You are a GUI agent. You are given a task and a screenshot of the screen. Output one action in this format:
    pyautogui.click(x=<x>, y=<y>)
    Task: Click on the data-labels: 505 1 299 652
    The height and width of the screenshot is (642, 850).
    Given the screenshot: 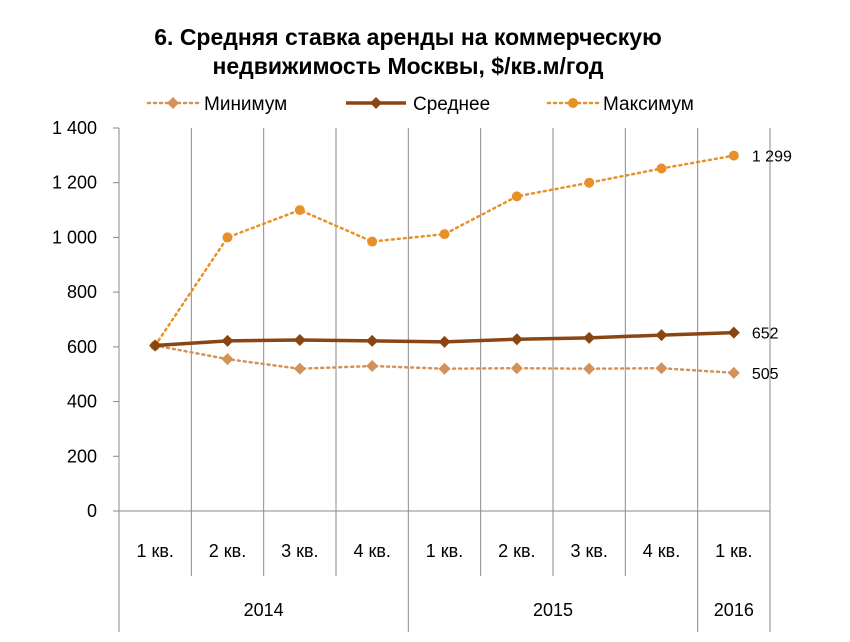 What is the action you would take?
    pyautogui.click(x=772, y=266)
    